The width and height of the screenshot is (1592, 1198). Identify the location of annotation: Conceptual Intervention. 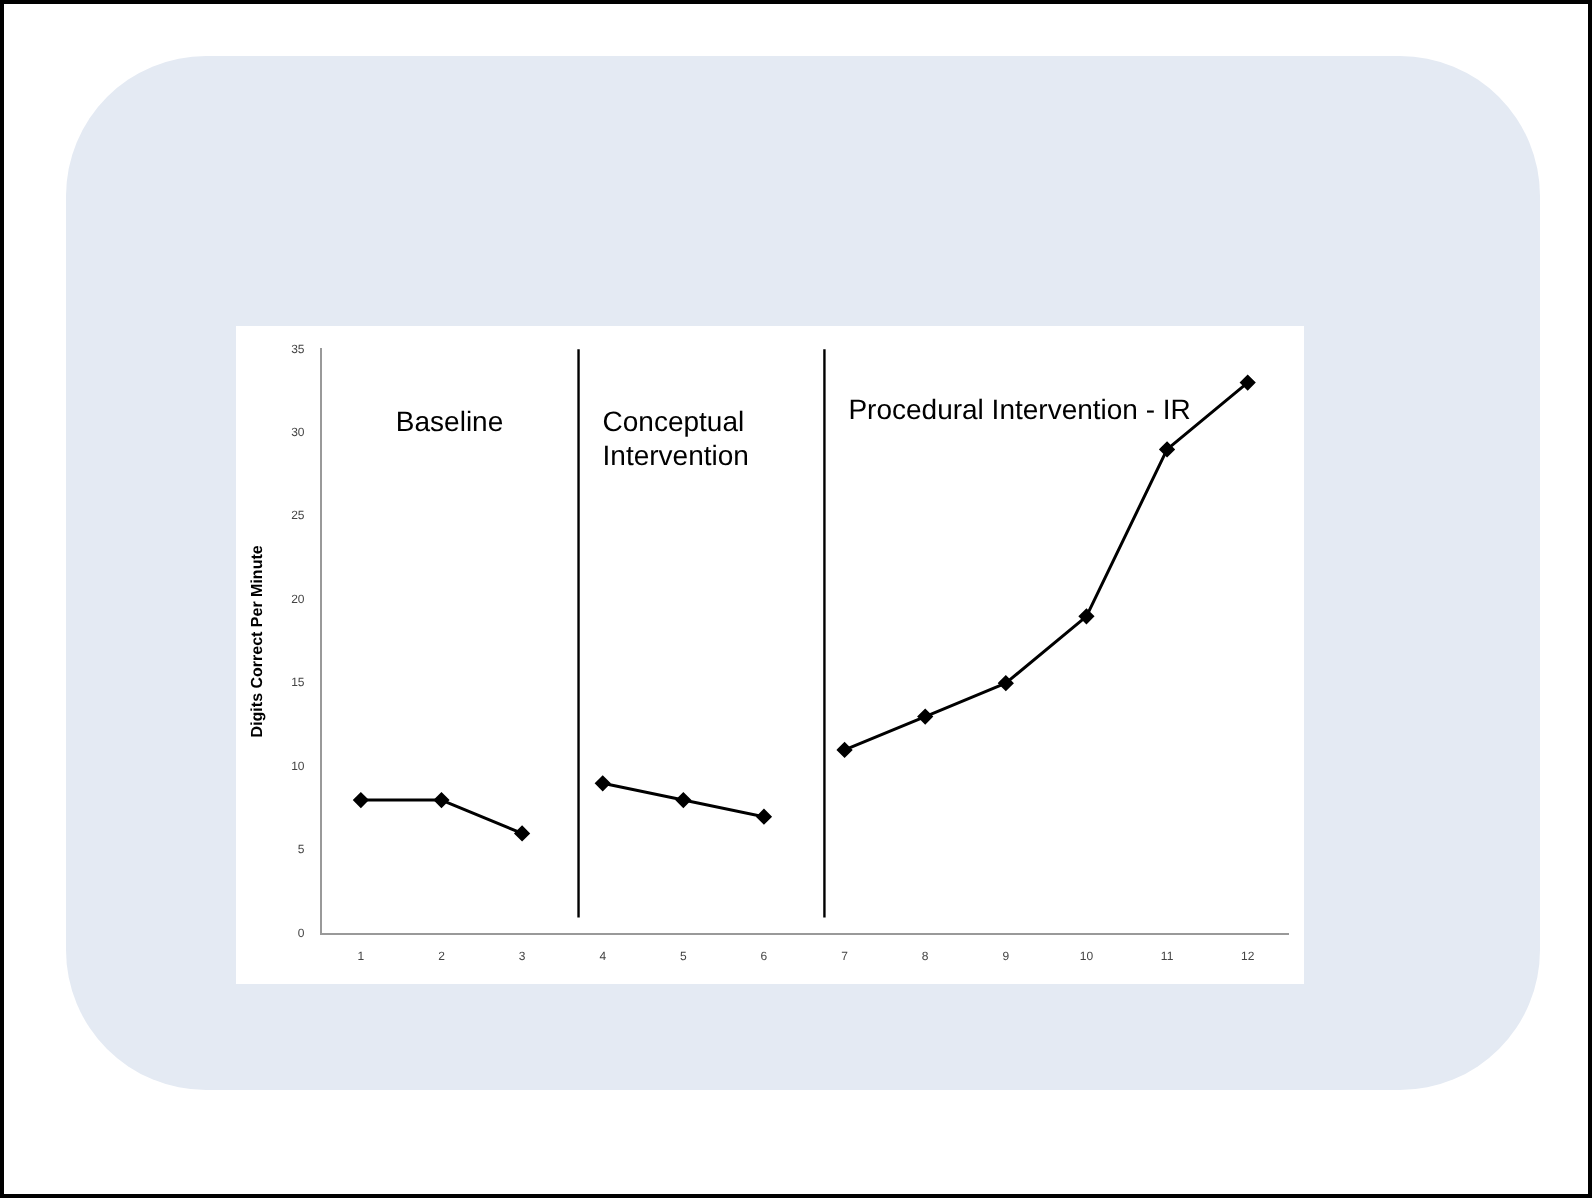
(675, 437).